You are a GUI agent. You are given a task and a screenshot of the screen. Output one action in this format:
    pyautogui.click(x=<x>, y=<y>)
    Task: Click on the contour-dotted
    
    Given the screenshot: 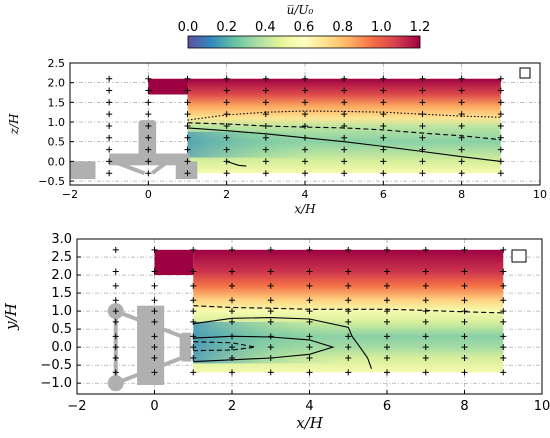 What is the action you would take?
    pyautogui.click(x=344, y=115)
    